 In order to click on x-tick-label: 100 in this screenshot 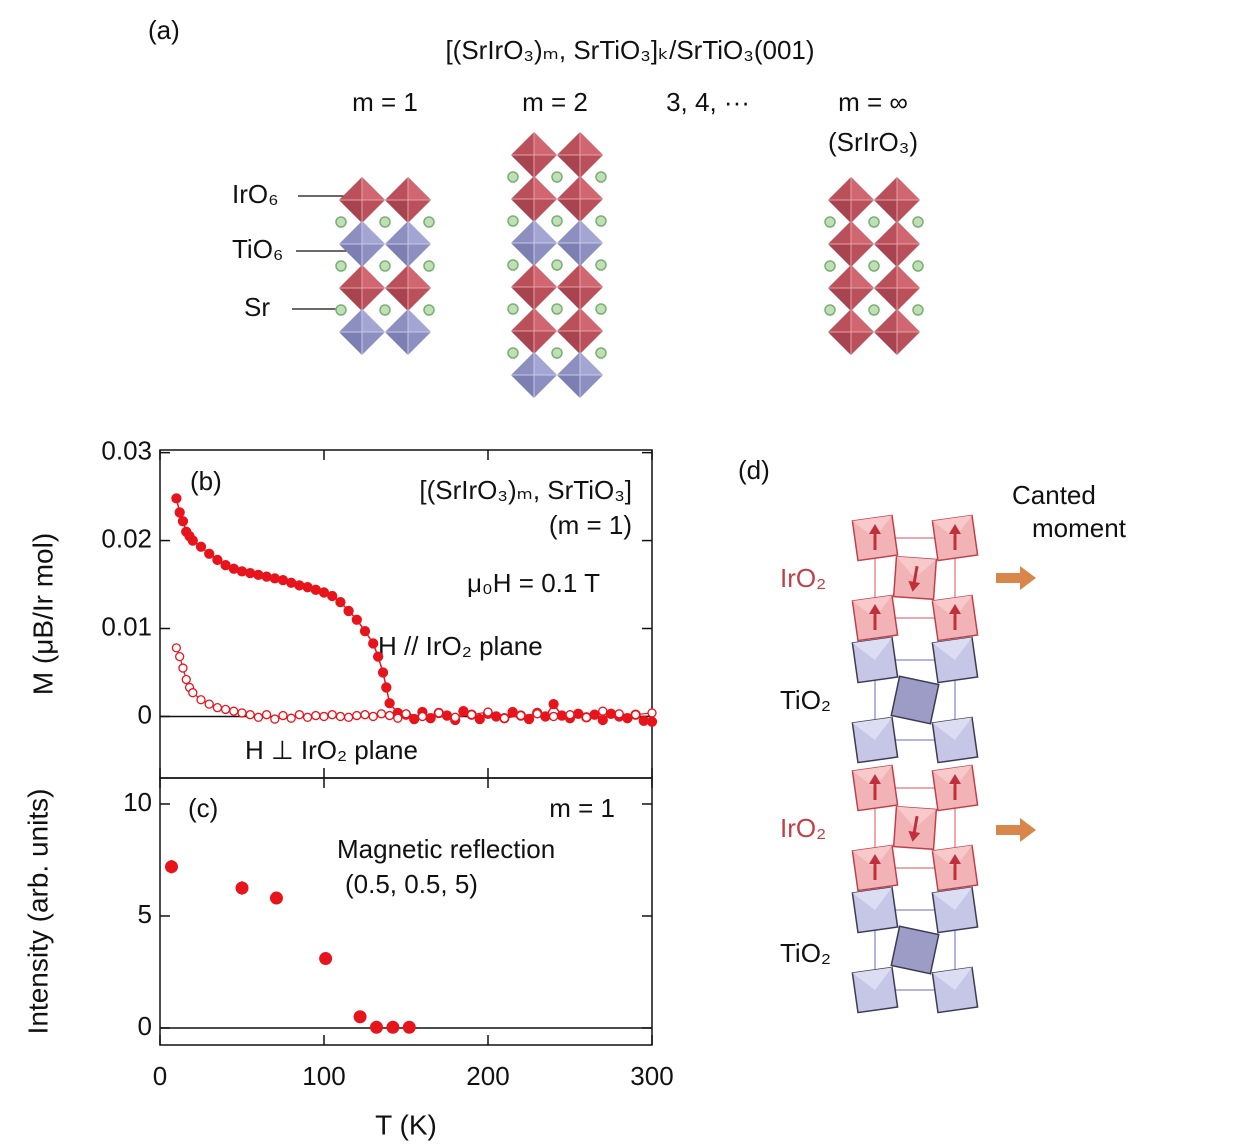, I will do `click(323, 1076)`.